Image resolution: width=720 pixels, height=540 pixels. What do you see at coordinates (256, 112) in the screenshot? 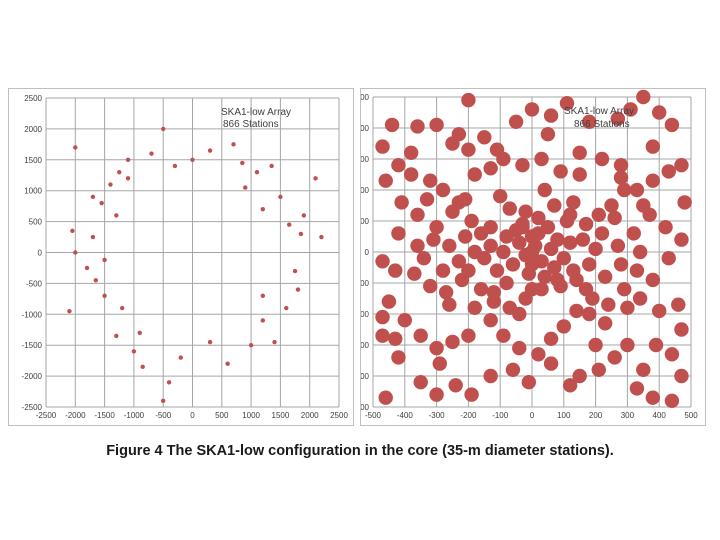
I see `chart-title: SKA1-low Array` at bounding box center [256, 112].